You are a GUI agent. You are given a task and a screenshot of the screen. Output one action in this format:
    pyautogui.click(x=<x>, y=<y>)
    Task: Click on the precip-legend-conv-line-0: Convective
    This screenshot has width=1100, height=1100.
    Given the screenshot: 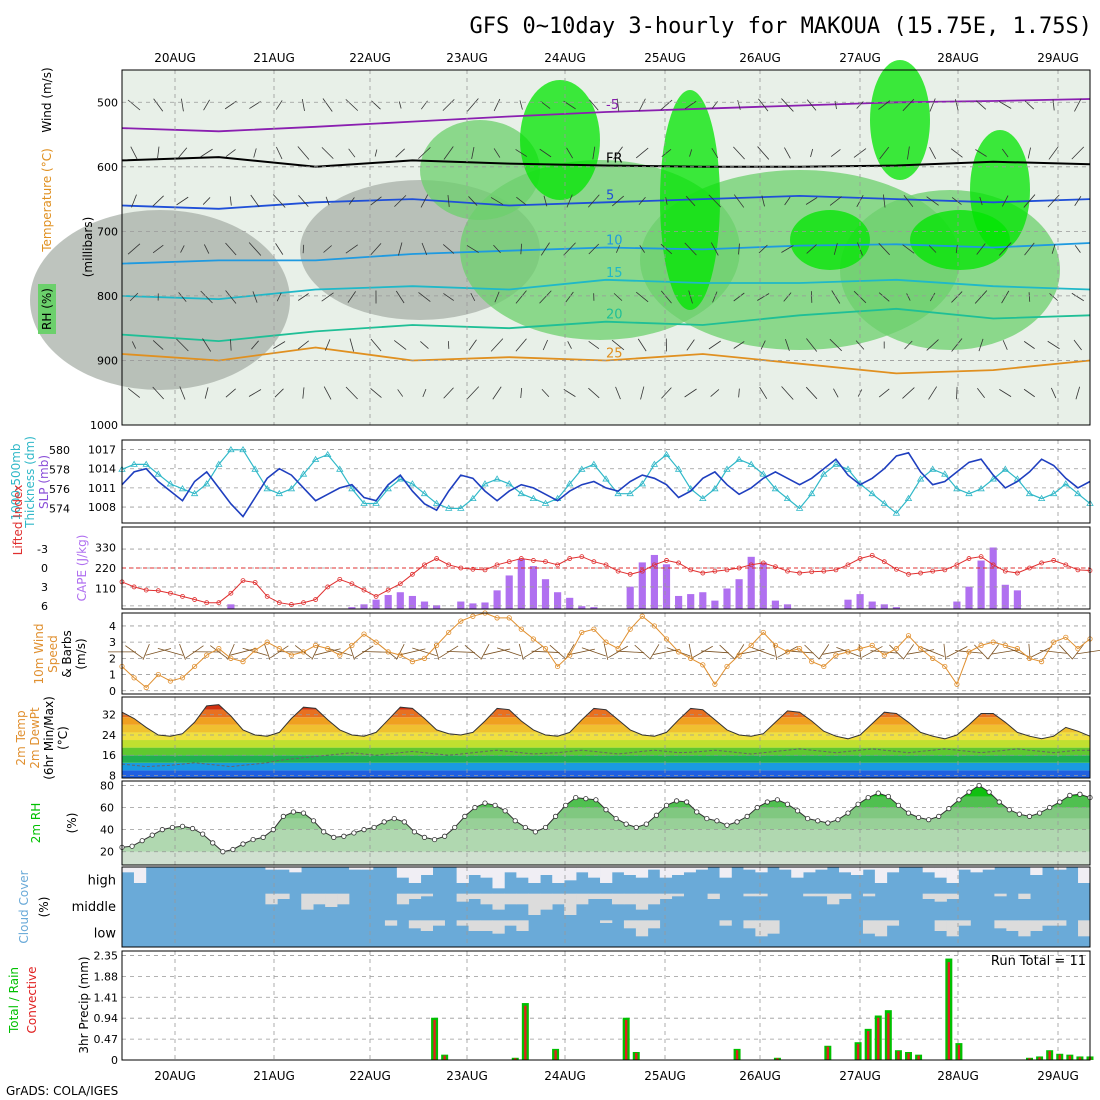 What is the action you would take?
    pyautogui.click(x=32, y=1000)
    